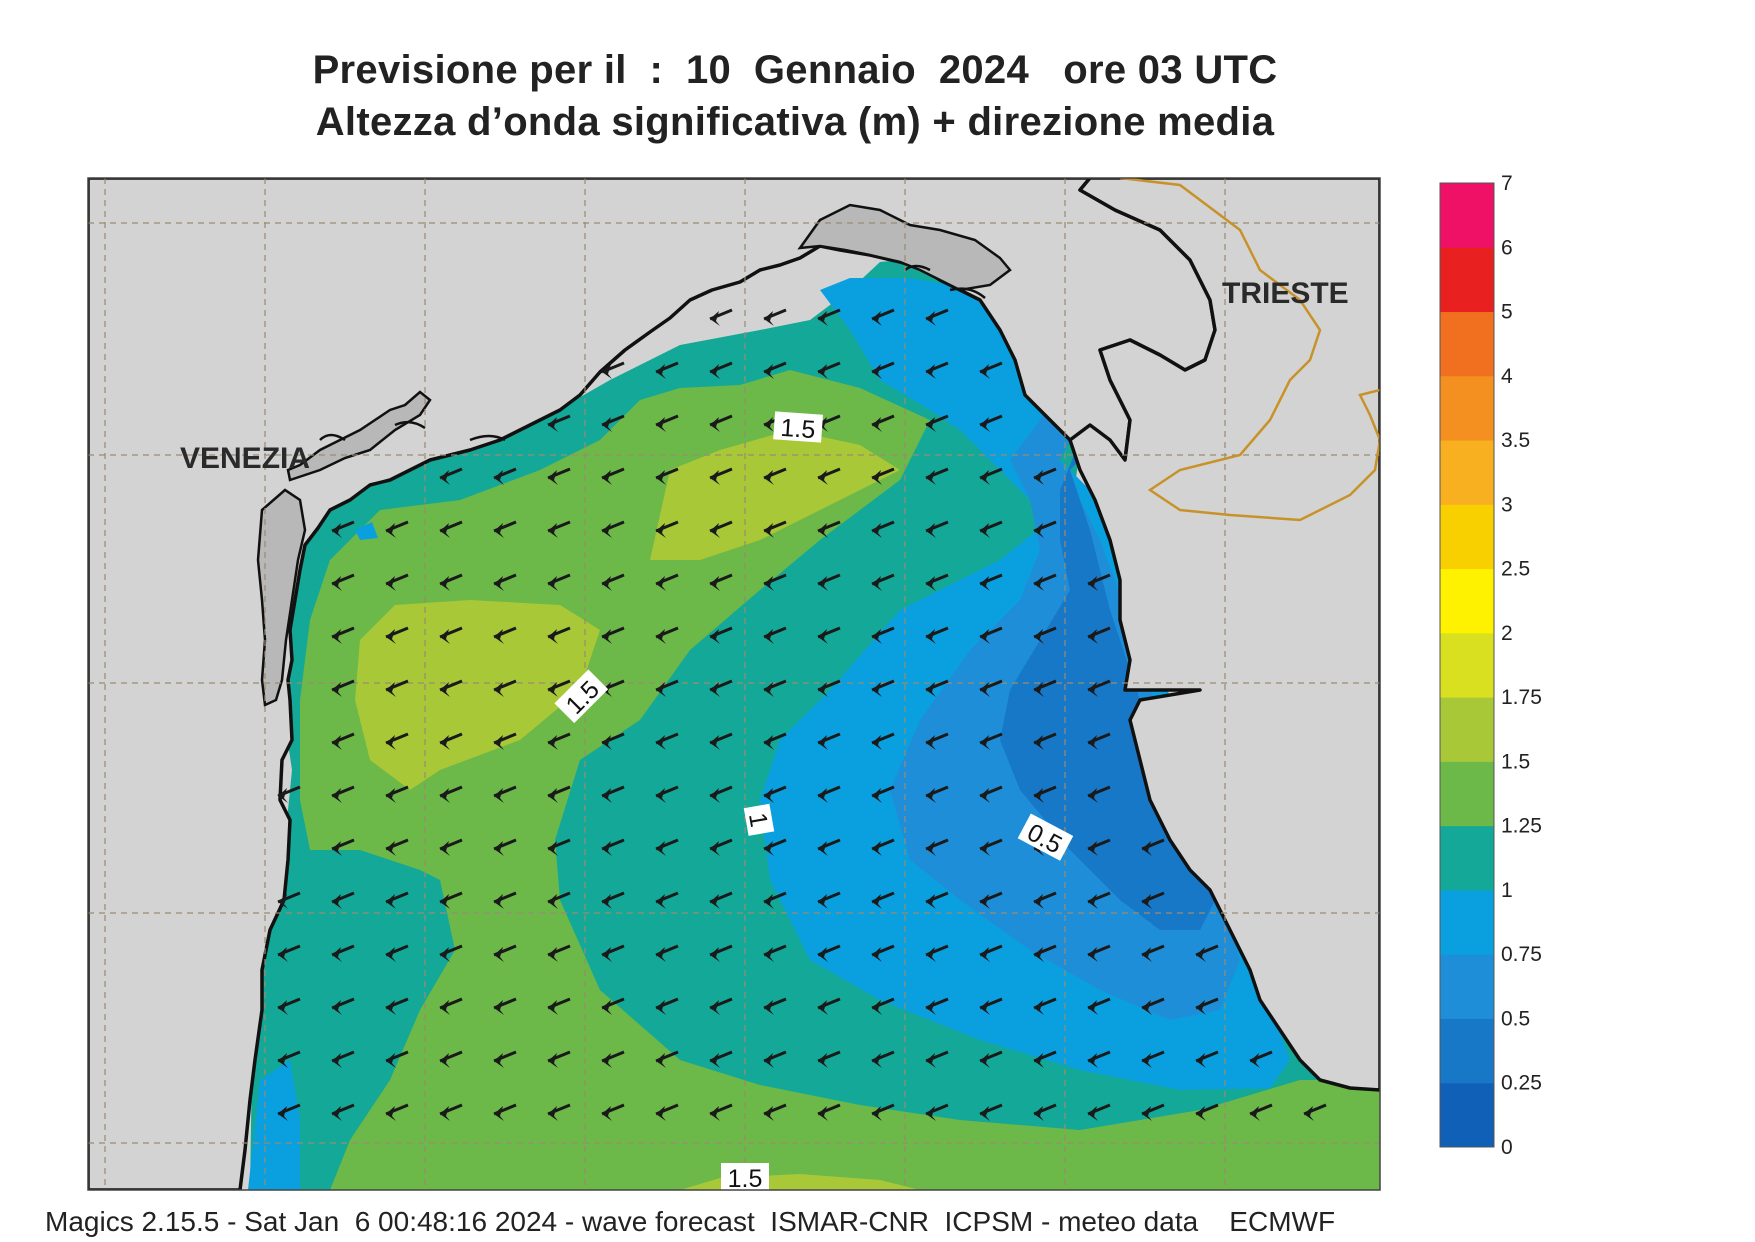 This screenshot has width=1755, height=1242. I want to click on svg-text: 1.5, so click(745, 1179).